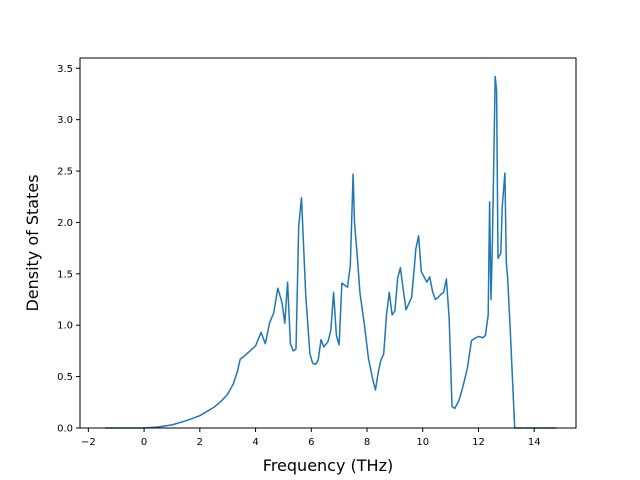 The height and width of the screenshot is (480, 640). Describe the element at coordinates (65, 274) in the screenshot. I see `y-tick-label: 1.5` at that location.